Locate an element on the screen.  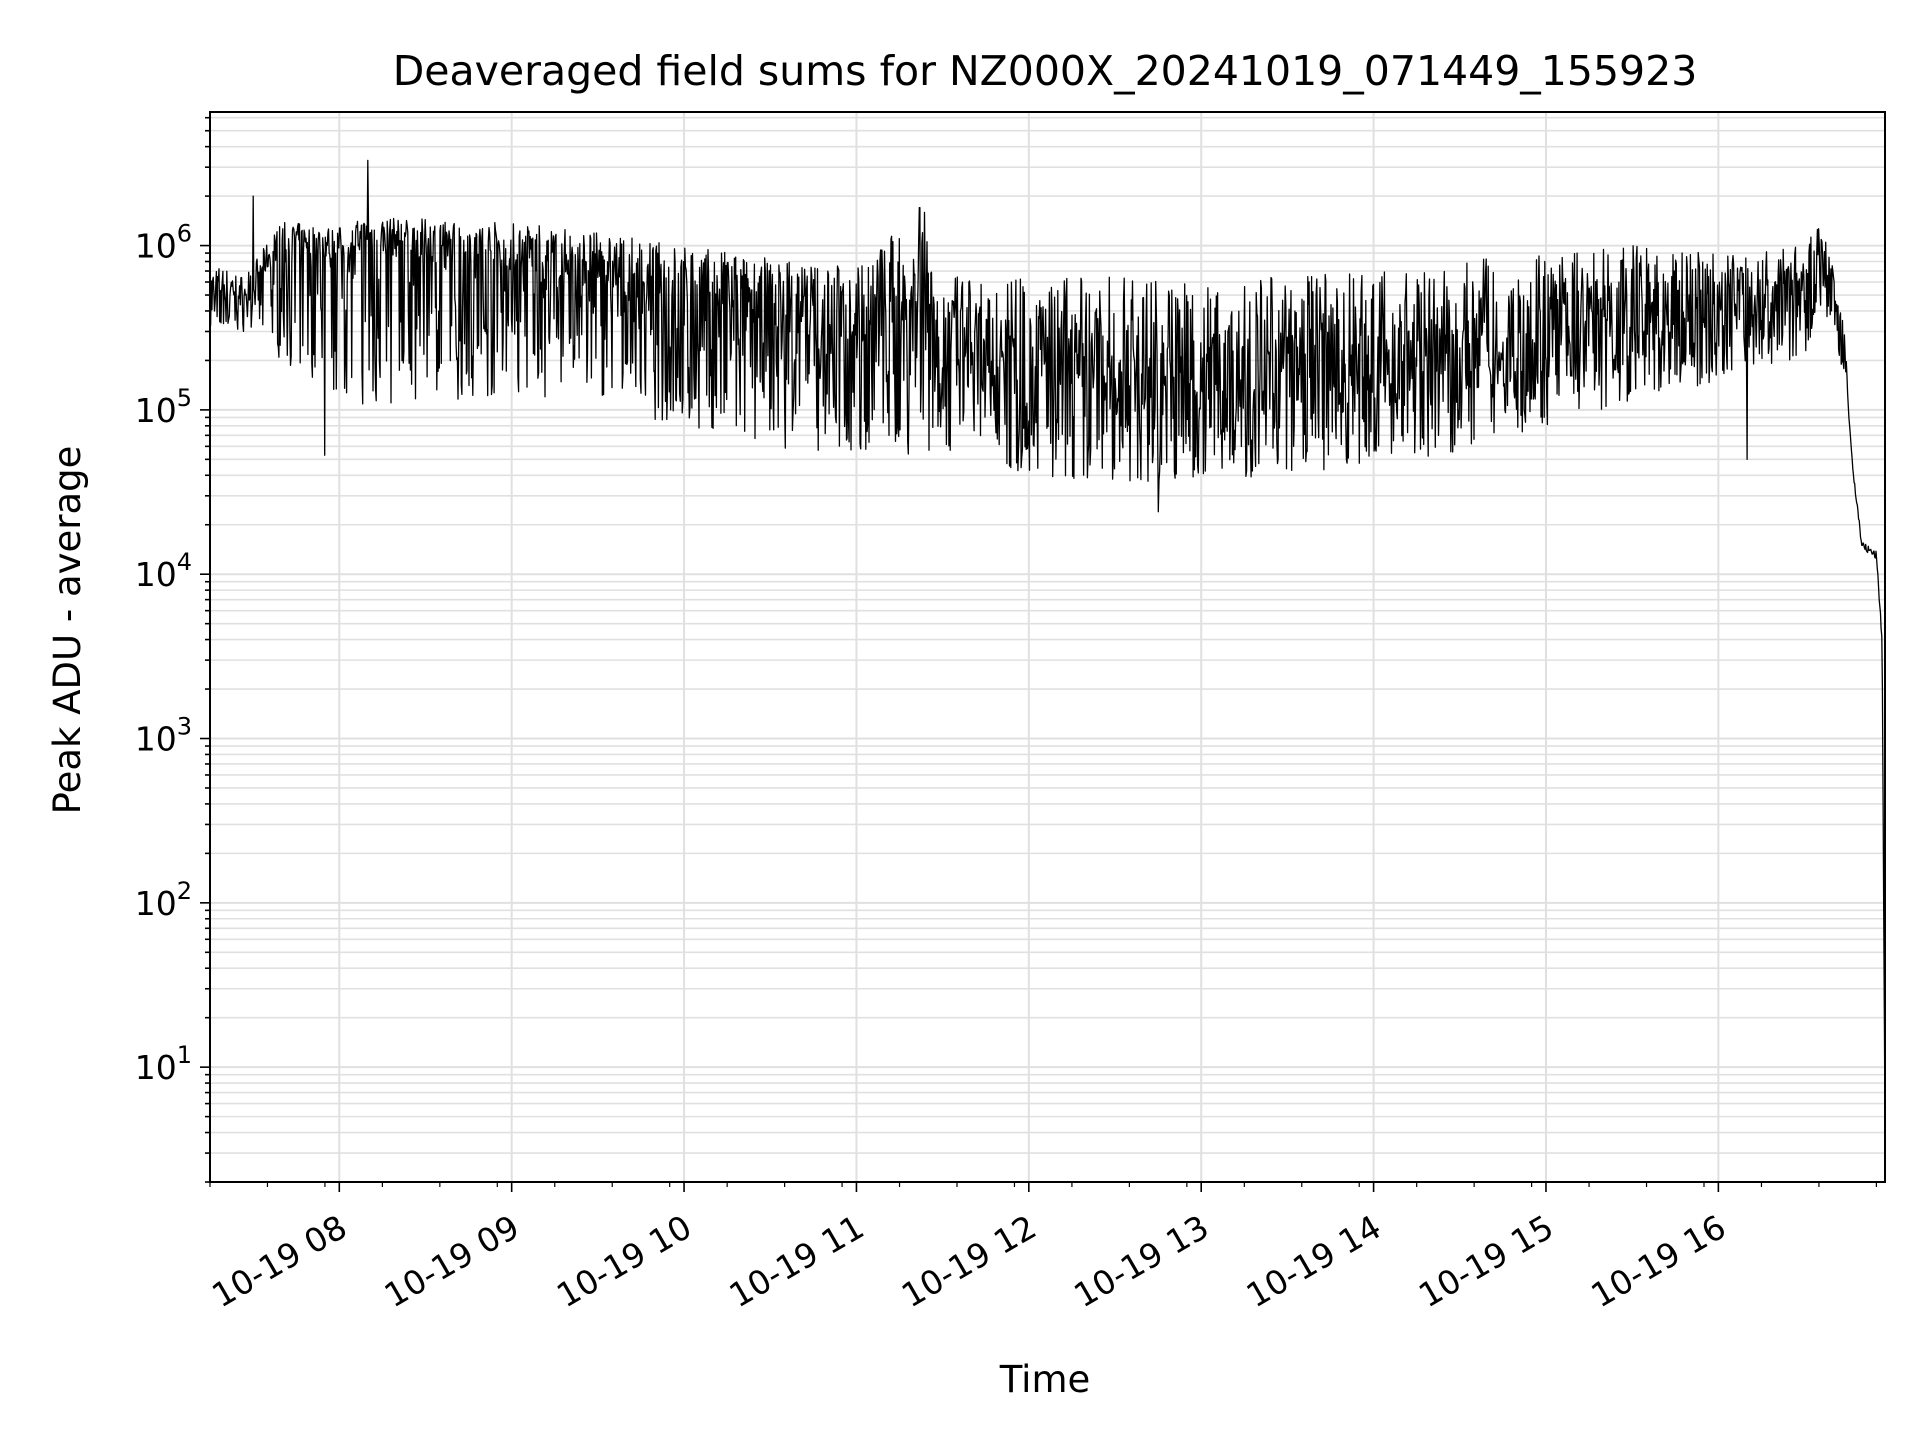
y-tick-label-exponent: 6 is located at coordinates (184, 234).